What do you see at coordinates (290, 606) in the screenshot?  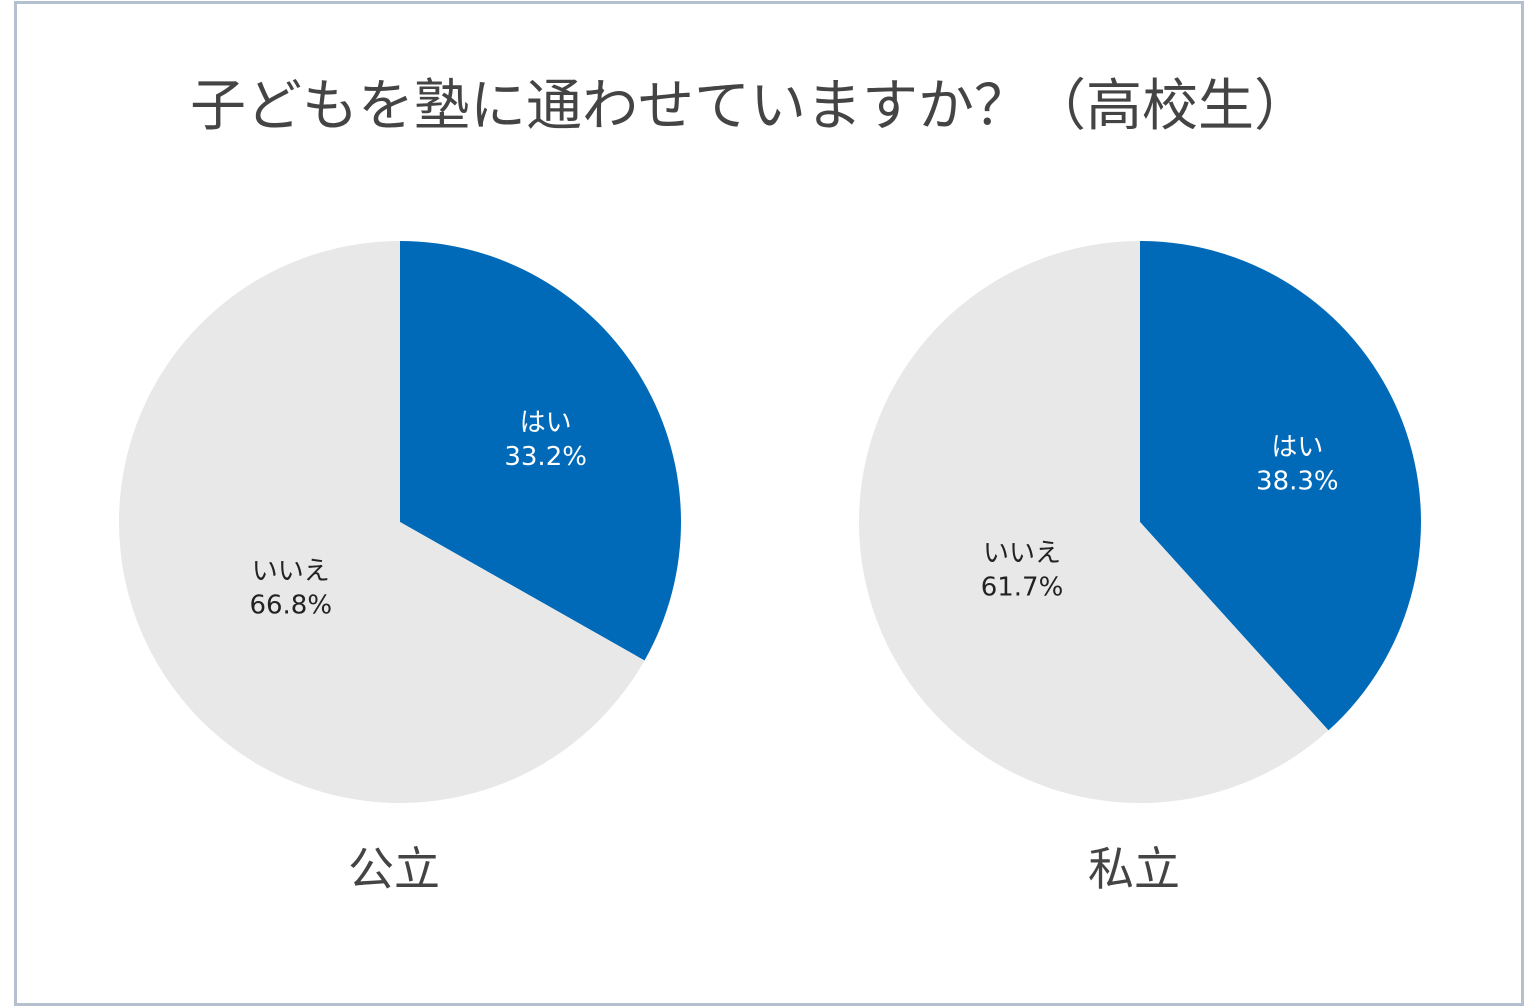 I see `slice-value-label: 66.8%` at bounding box center [290, 606].